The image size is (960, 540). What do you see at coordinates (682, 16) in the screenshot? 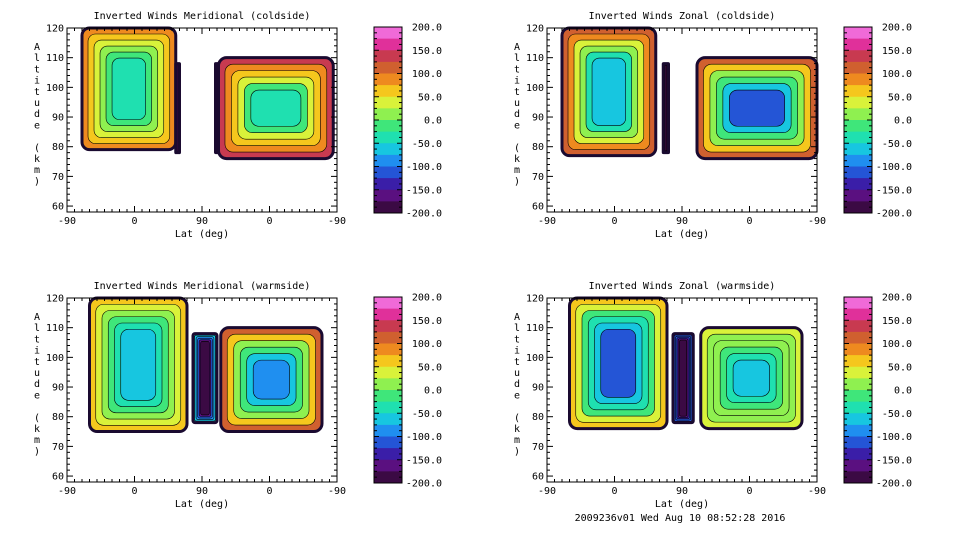
I see `chart-title: Inverted Winds Zonal (coldside)` at bounding box center [682, 16].